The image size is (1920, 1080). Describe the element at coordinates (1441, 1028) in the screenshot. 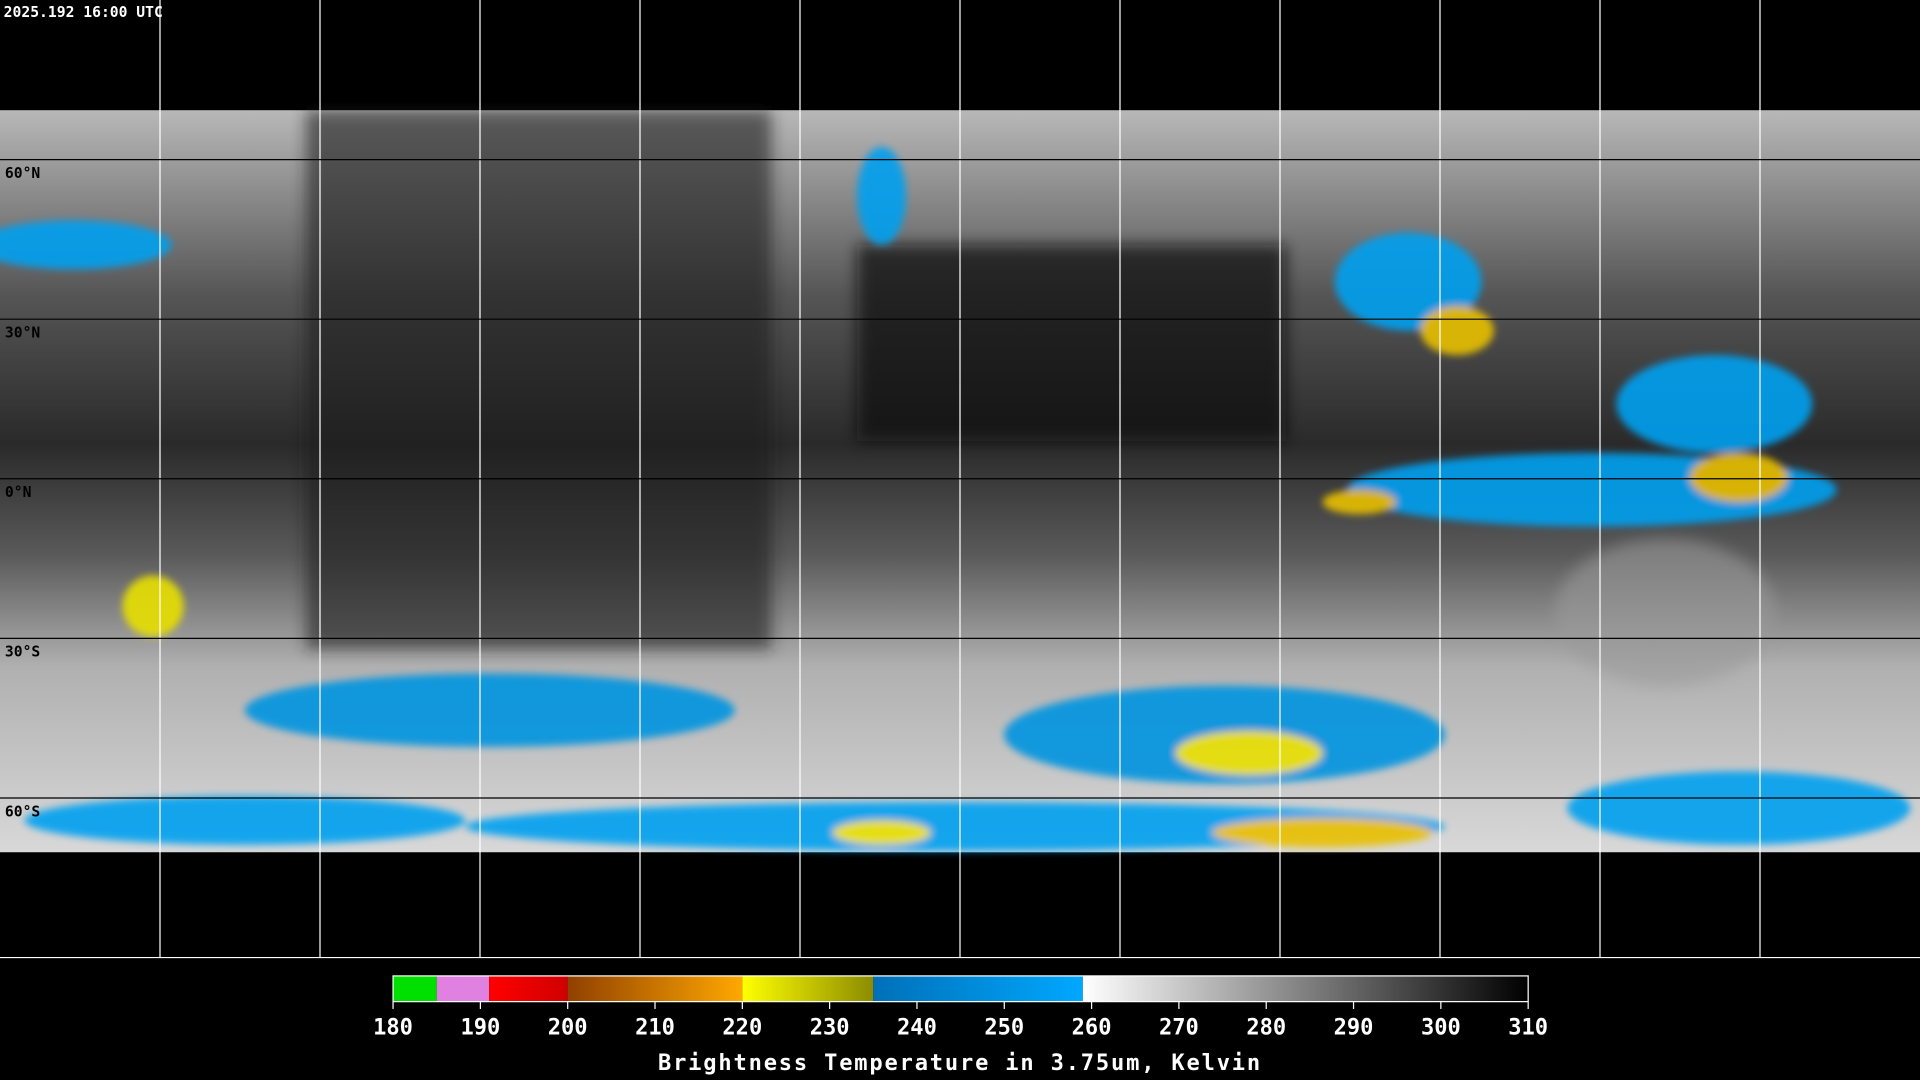

I see `colorbar-tick-label: 300` at that location.